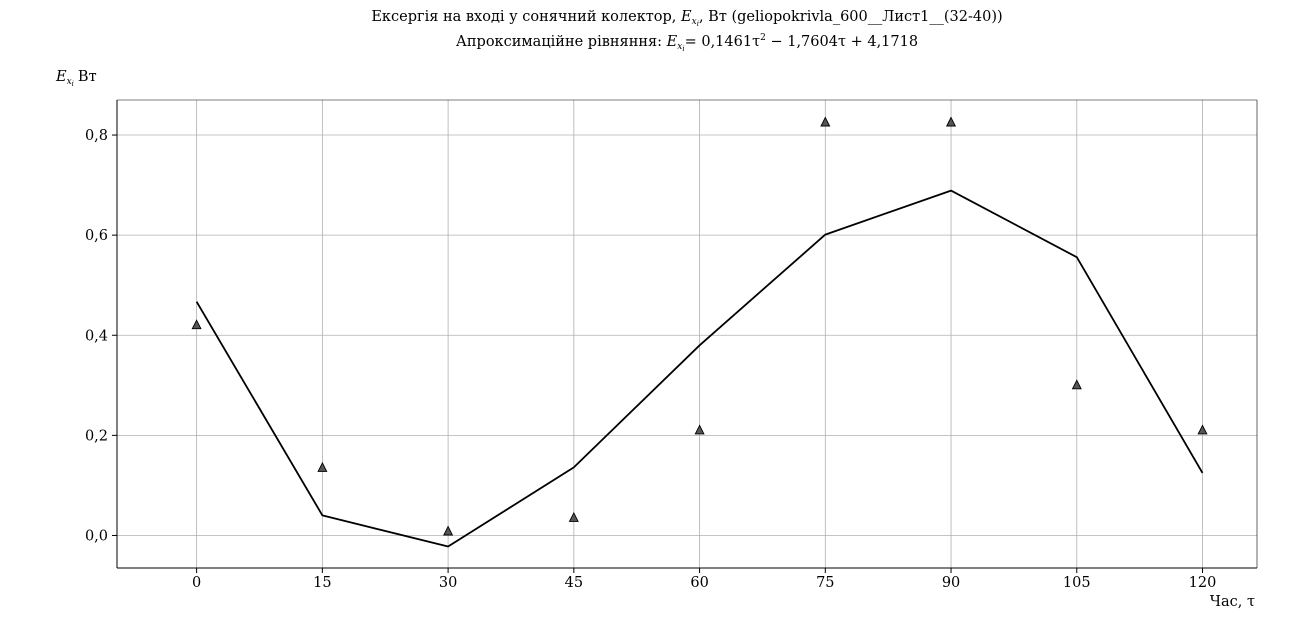 This screenshot has height=624, width=1296. Describe the element at coordinates (76, 78) in the screenshot. I see `y-axis-label: Exi Вт` at that location.